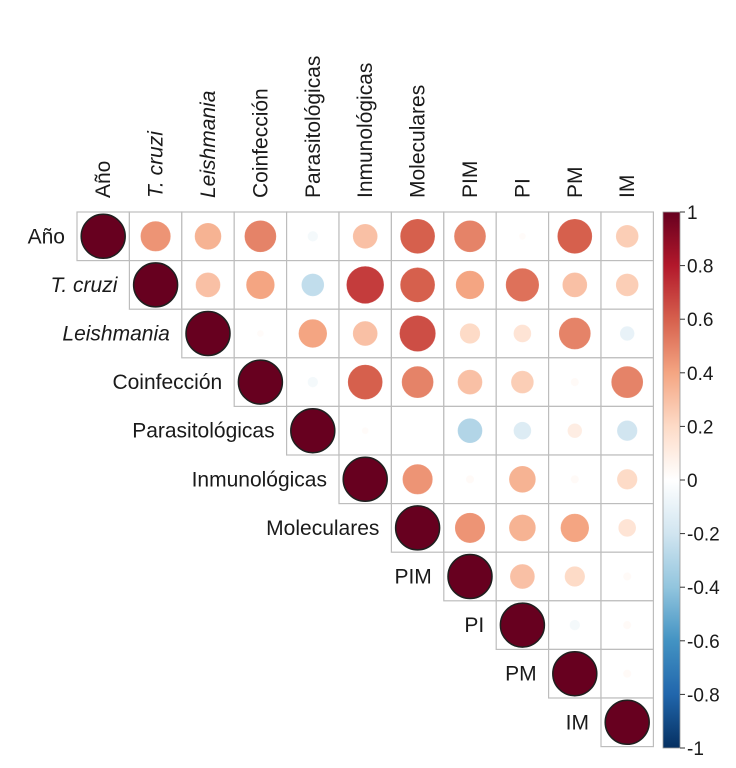 Image resolution: width=736 pixels, height=768 pixels. What do you see at coordinates (259, 479) in the screenshot?
I see `row-label-inmunologicas: Inmunológicas` at bounding box center [259, 479].